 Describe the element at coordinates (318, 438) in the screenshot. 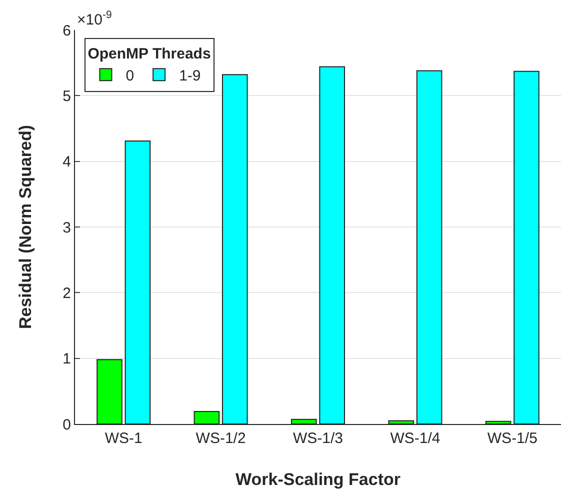

I see `x-tick-label: WS-1/3` at that location.